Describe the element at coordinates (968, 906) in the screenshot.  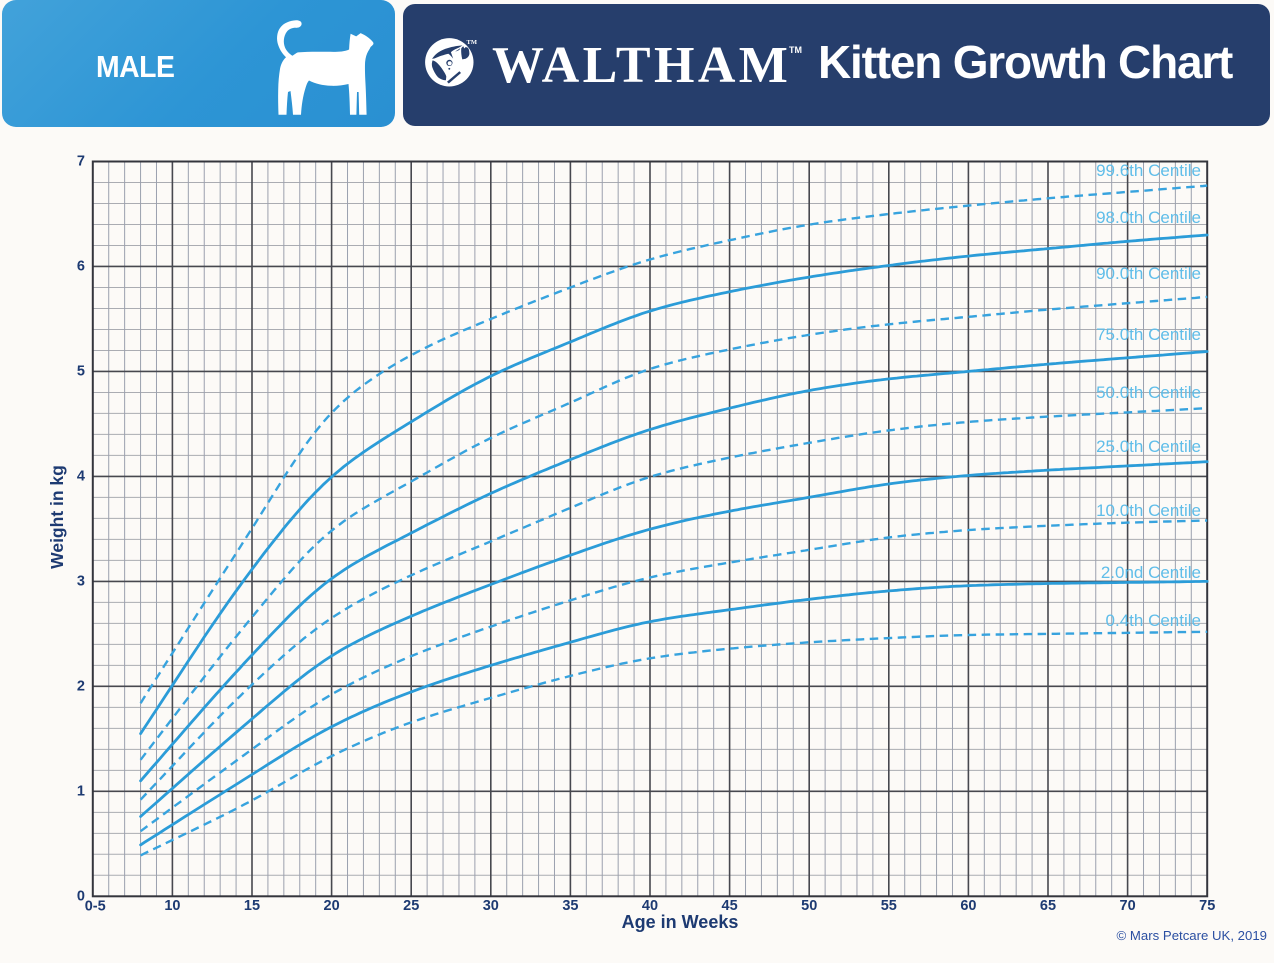
I see `svg-text: 60` at that location.